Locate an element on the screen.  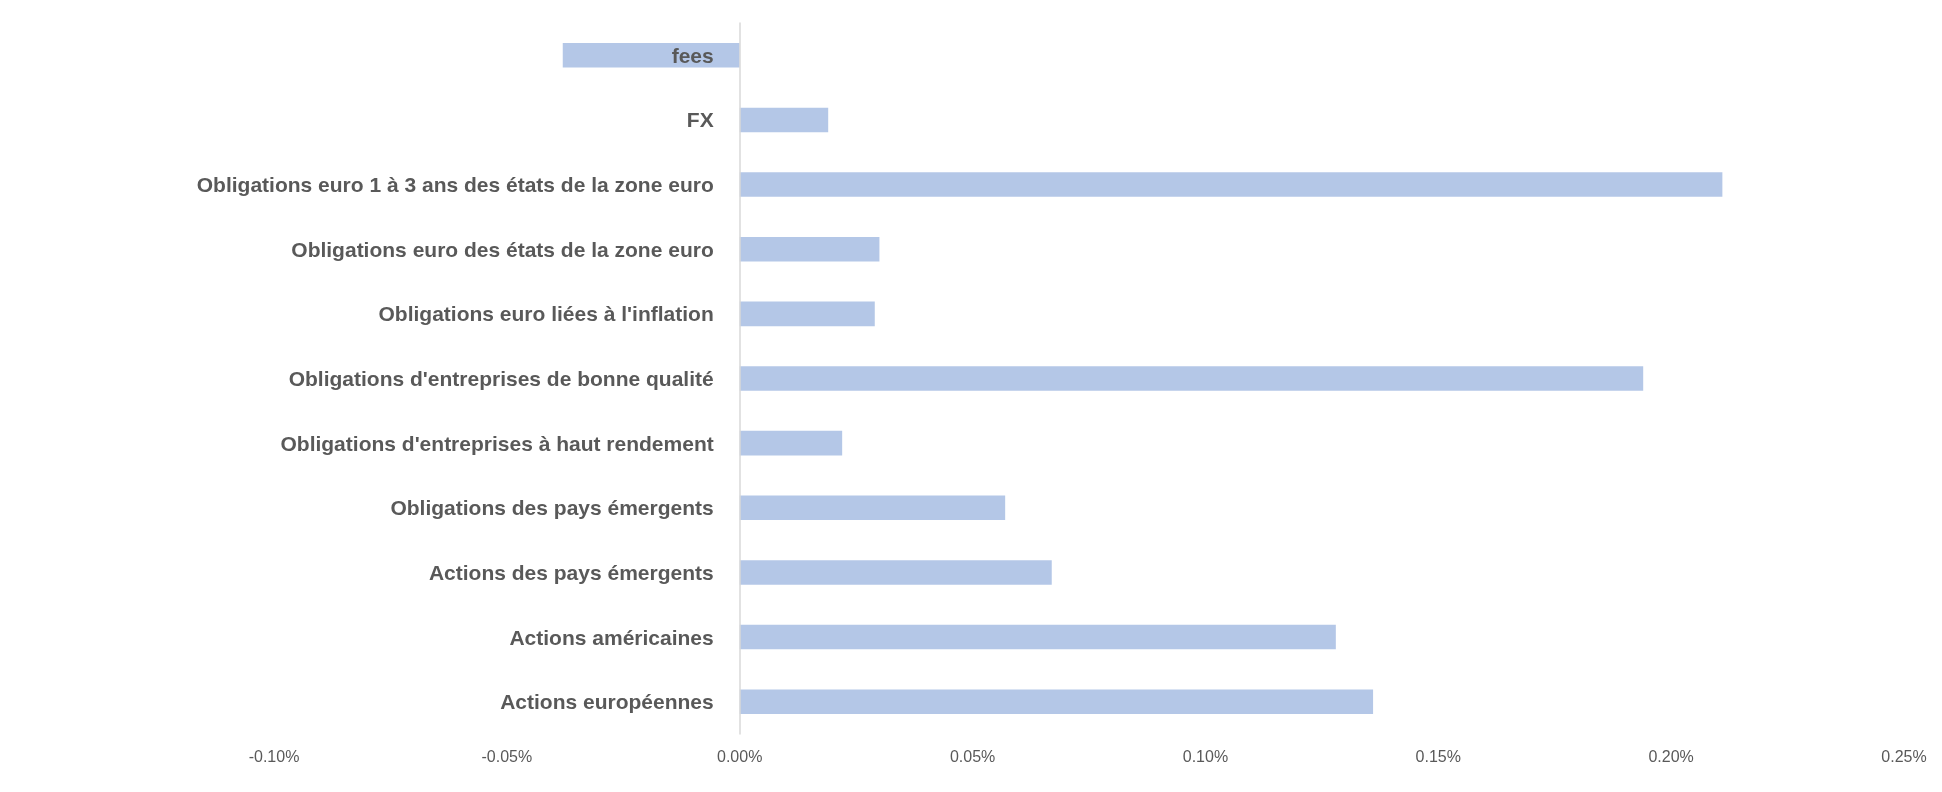
x-tick-label: 0.15% is located at coordinates (1438, 756).